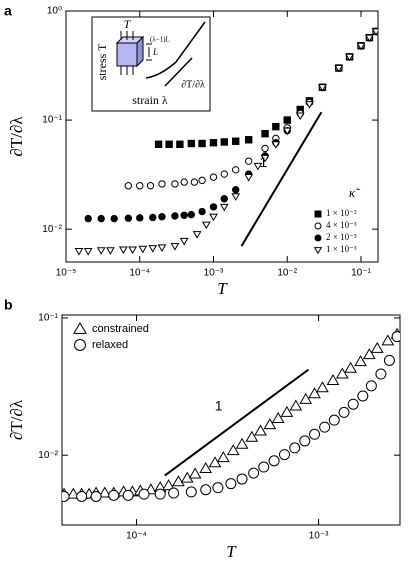 The image size is (415, 568). Describe the element at coordinates (193, 84) in the screenshot. I see `inset-slope: ∂T/∂λ` at that location.